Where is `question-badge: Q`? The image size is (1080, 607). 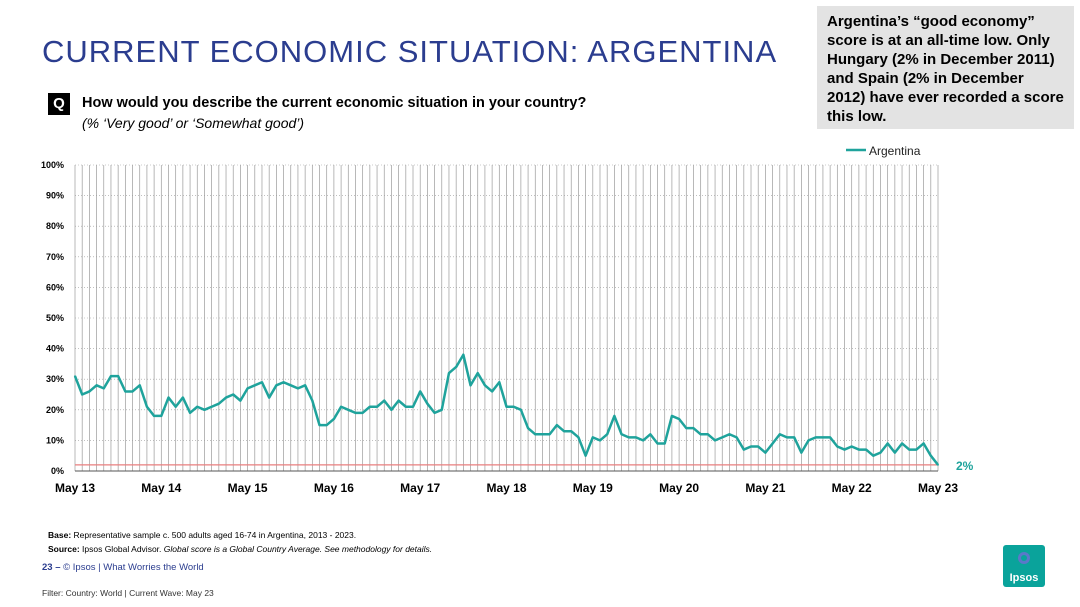
question-badge: Q is located at coordinates (59, 104).